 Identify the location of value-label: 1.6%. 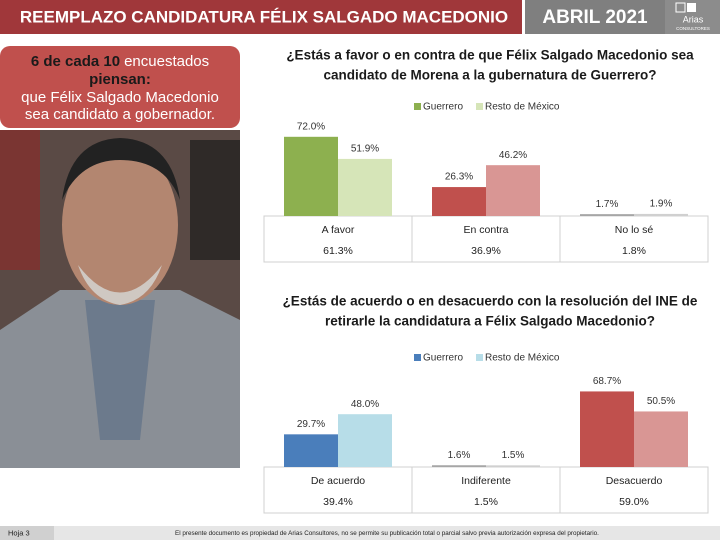
(459, 455).